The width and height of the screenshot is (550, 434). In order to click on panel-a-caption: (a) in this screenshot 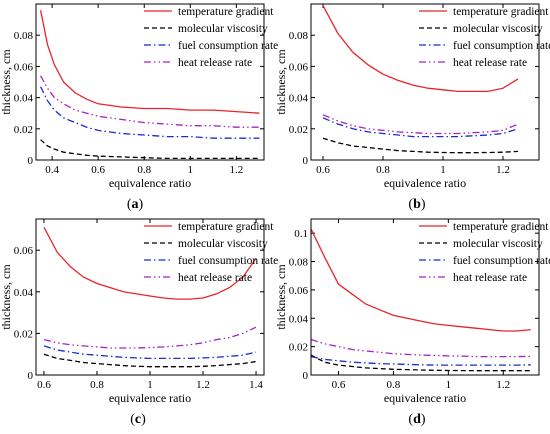, I will do `click(135, 204)`.